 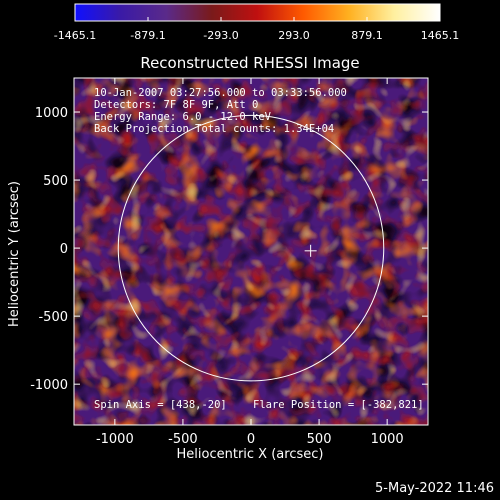 I want to click on colorbar-tick-label: 879.1, so click(x=367, y=35).